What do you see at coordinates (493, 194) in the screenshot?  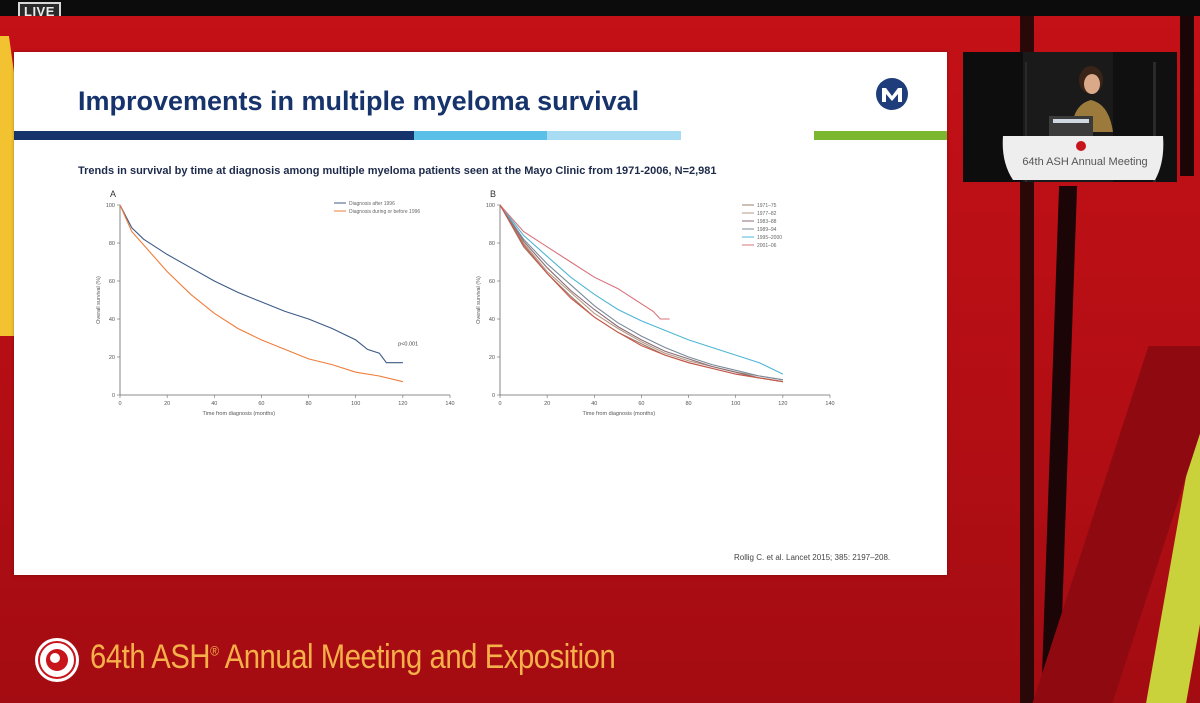 I see `panel-label: B` at bounding box center [493, 194].